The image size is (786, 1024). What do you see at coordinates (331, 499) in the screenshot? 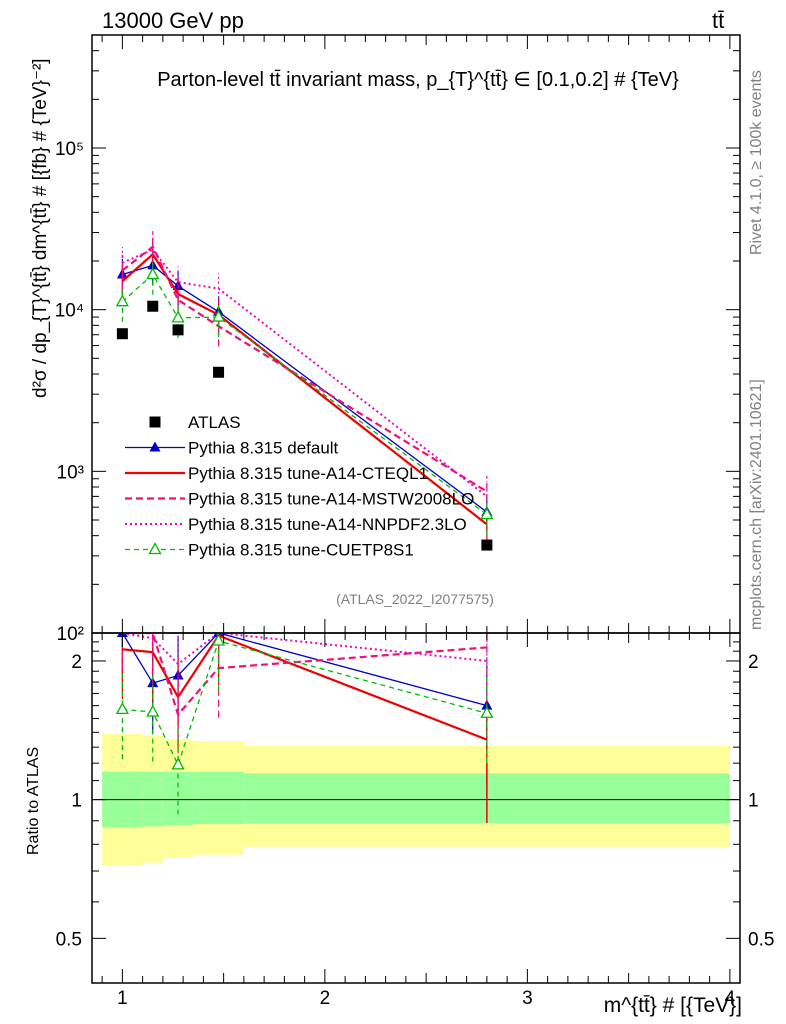
I see `legend-label: Pythia 8.315 tune-A14-MSTW2008LO` at bounding box center [331, 499].